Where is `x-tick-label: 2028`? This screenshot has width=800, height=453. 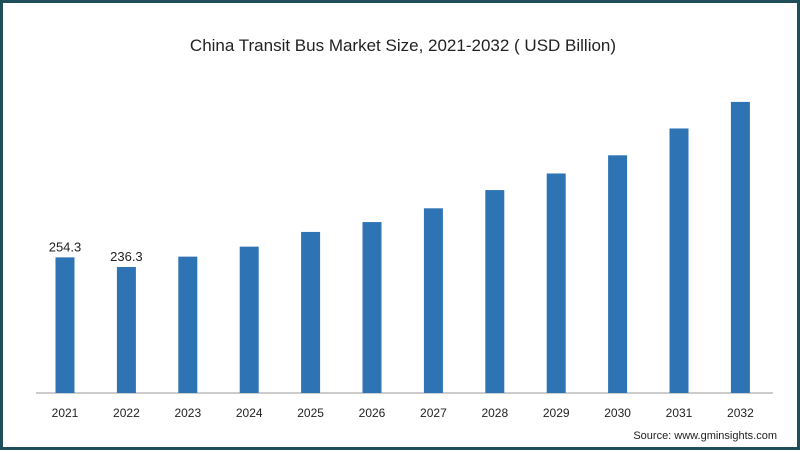 x-tick-label: 2028 is located at coordinates (494, 413).